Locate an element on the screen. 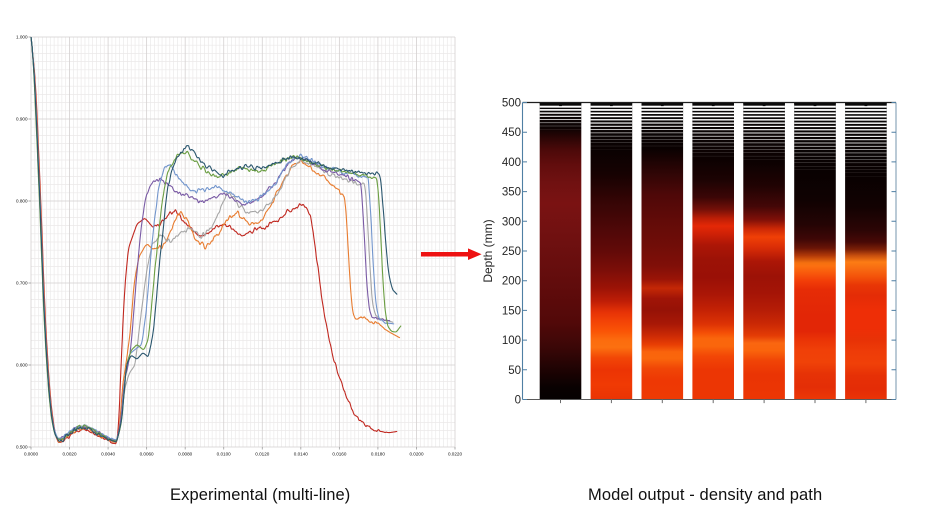 The width and height of the screenshot is (925, 529). svg-text: 1.000 is located at coordinates (22, 37).